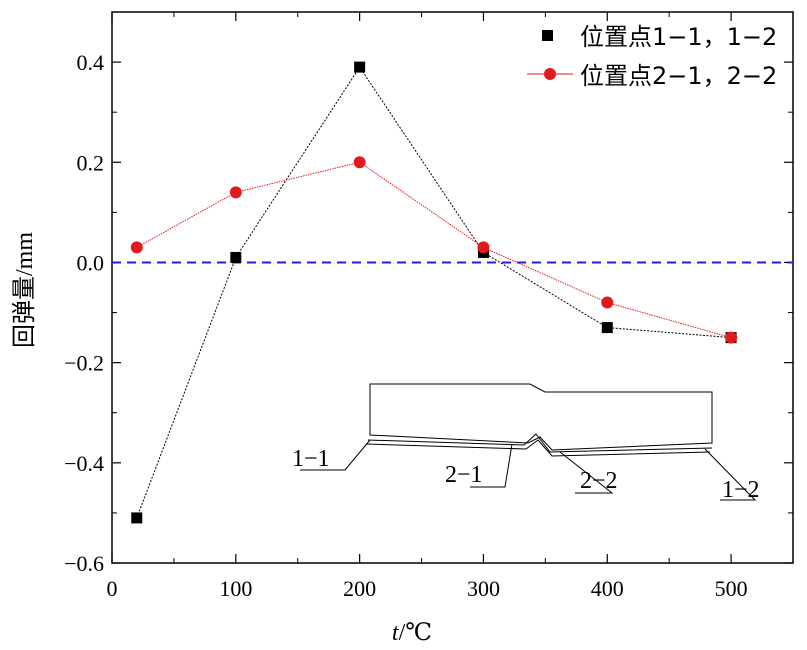  I want to click on y-tick-label: 0.0, so click(91, 262).